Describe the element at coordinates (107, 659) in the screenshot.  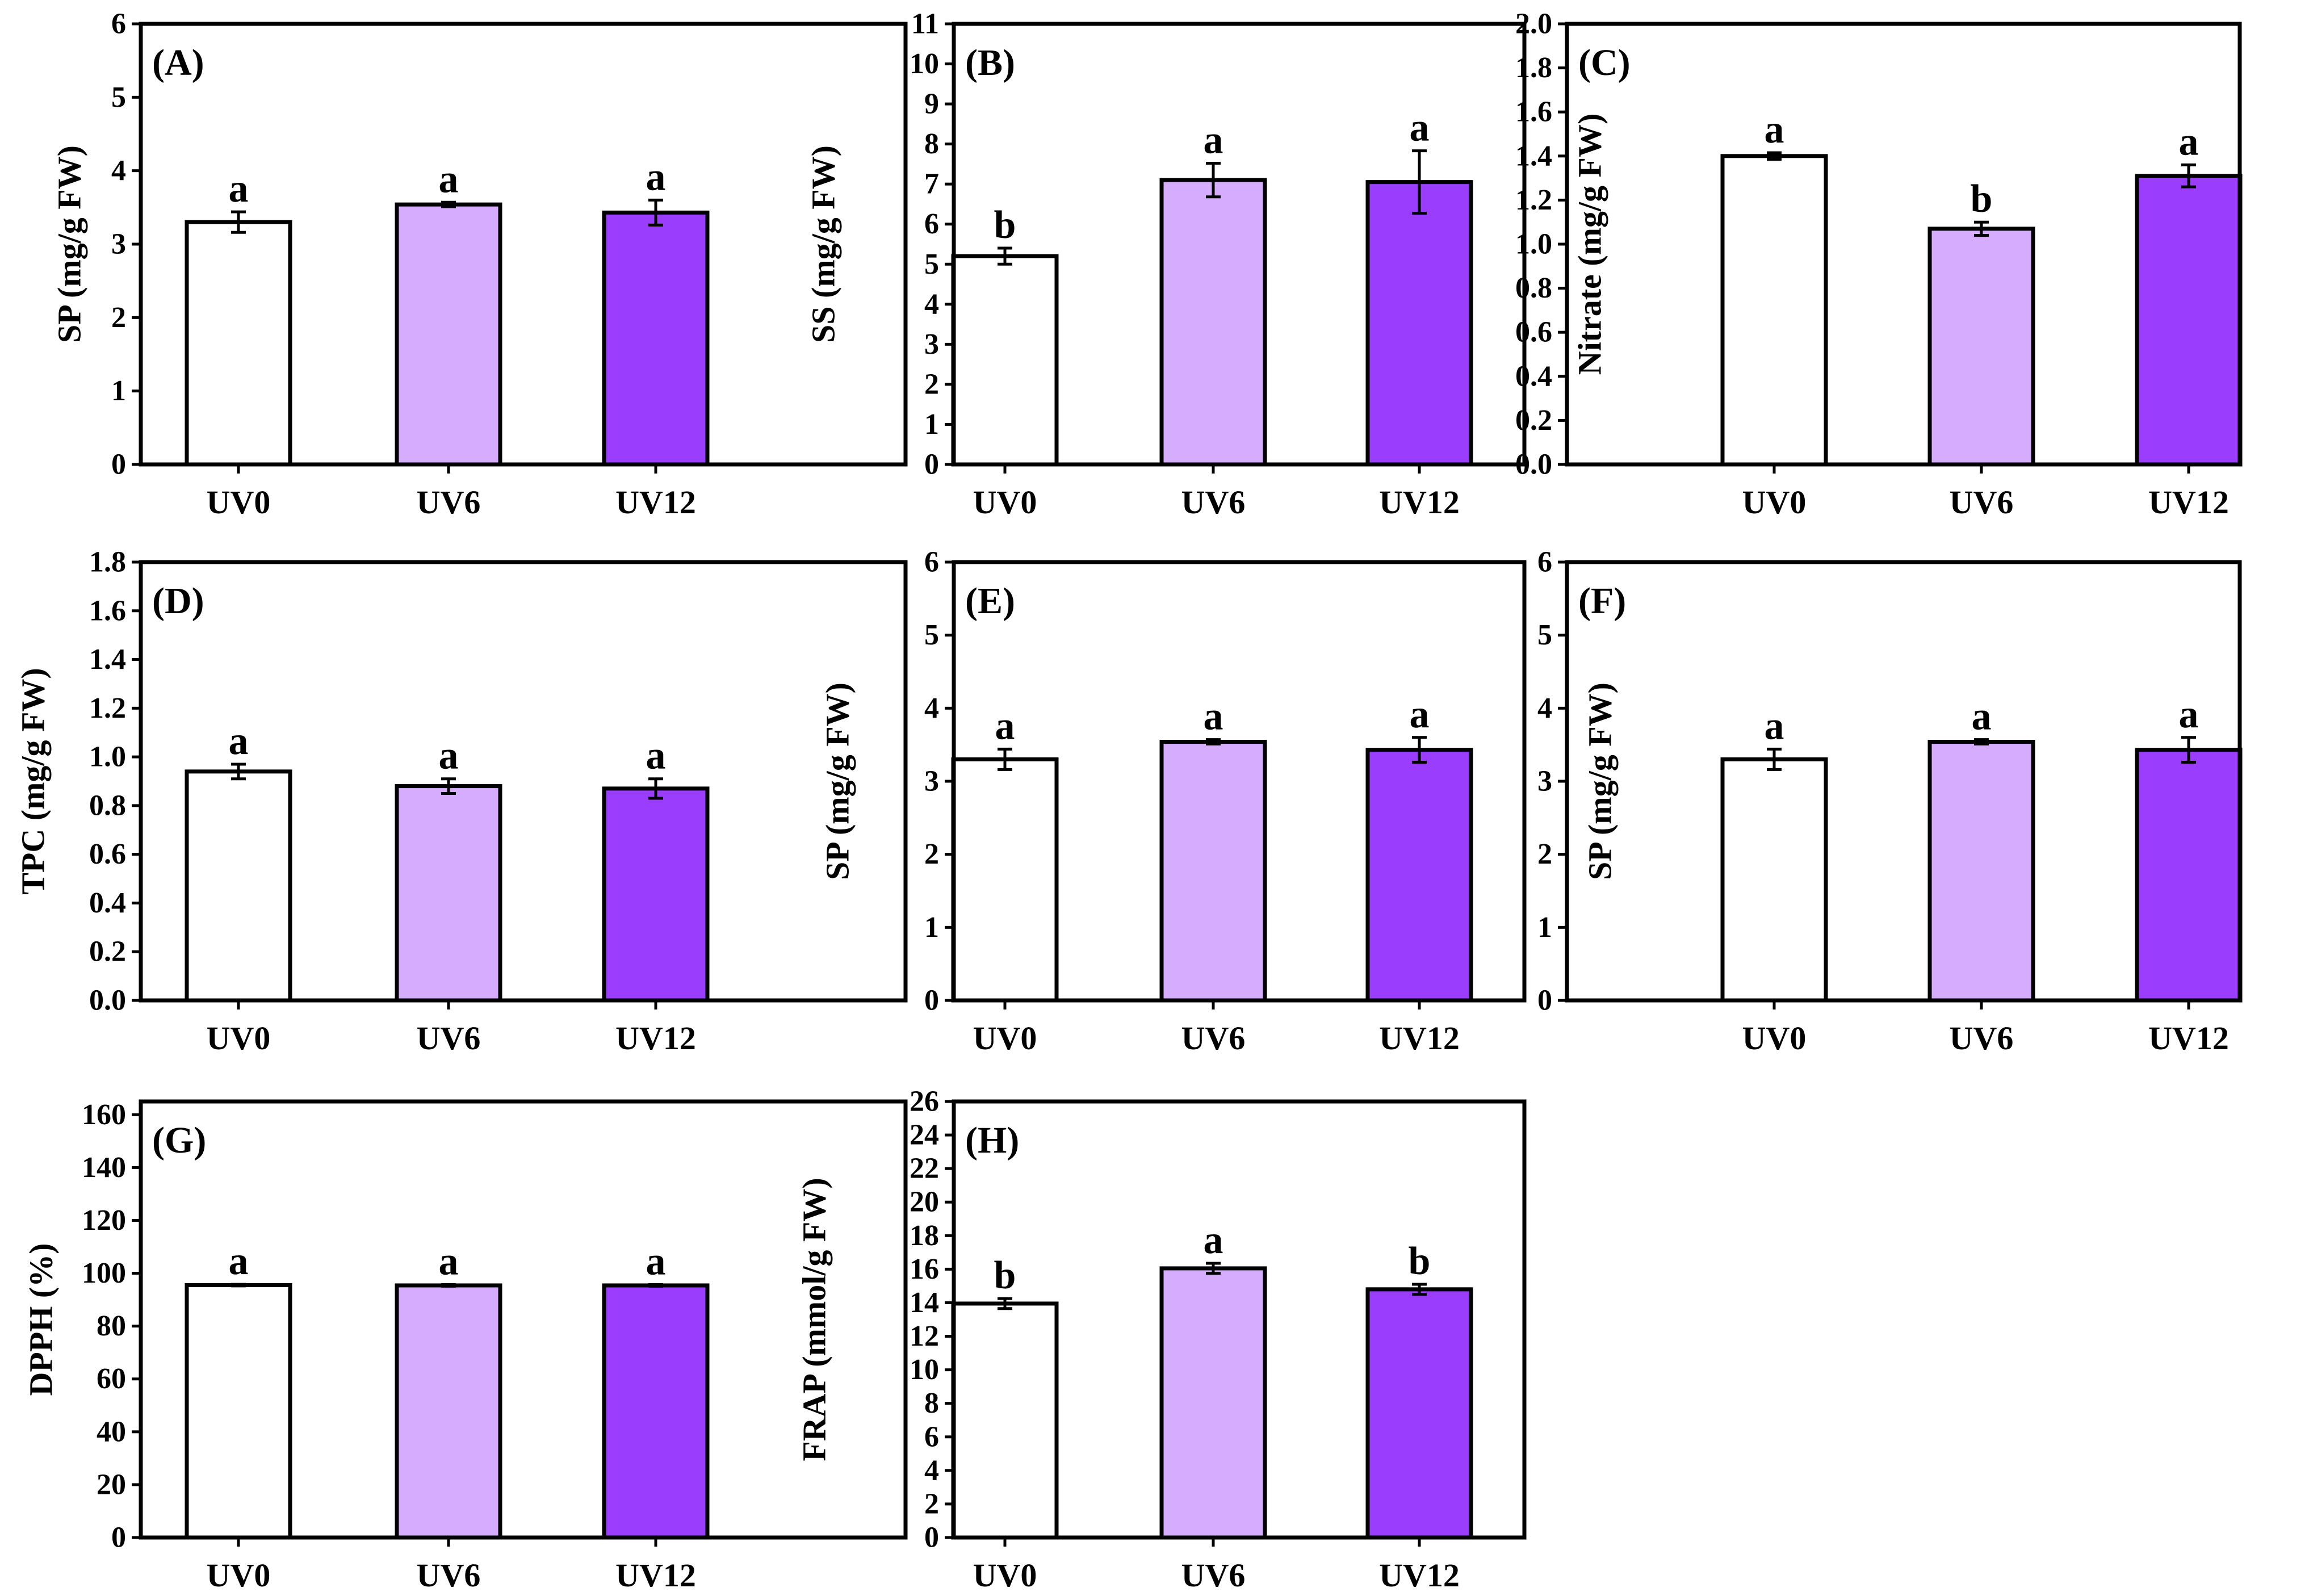
I see `y-tick-label: 1.4` at that location.